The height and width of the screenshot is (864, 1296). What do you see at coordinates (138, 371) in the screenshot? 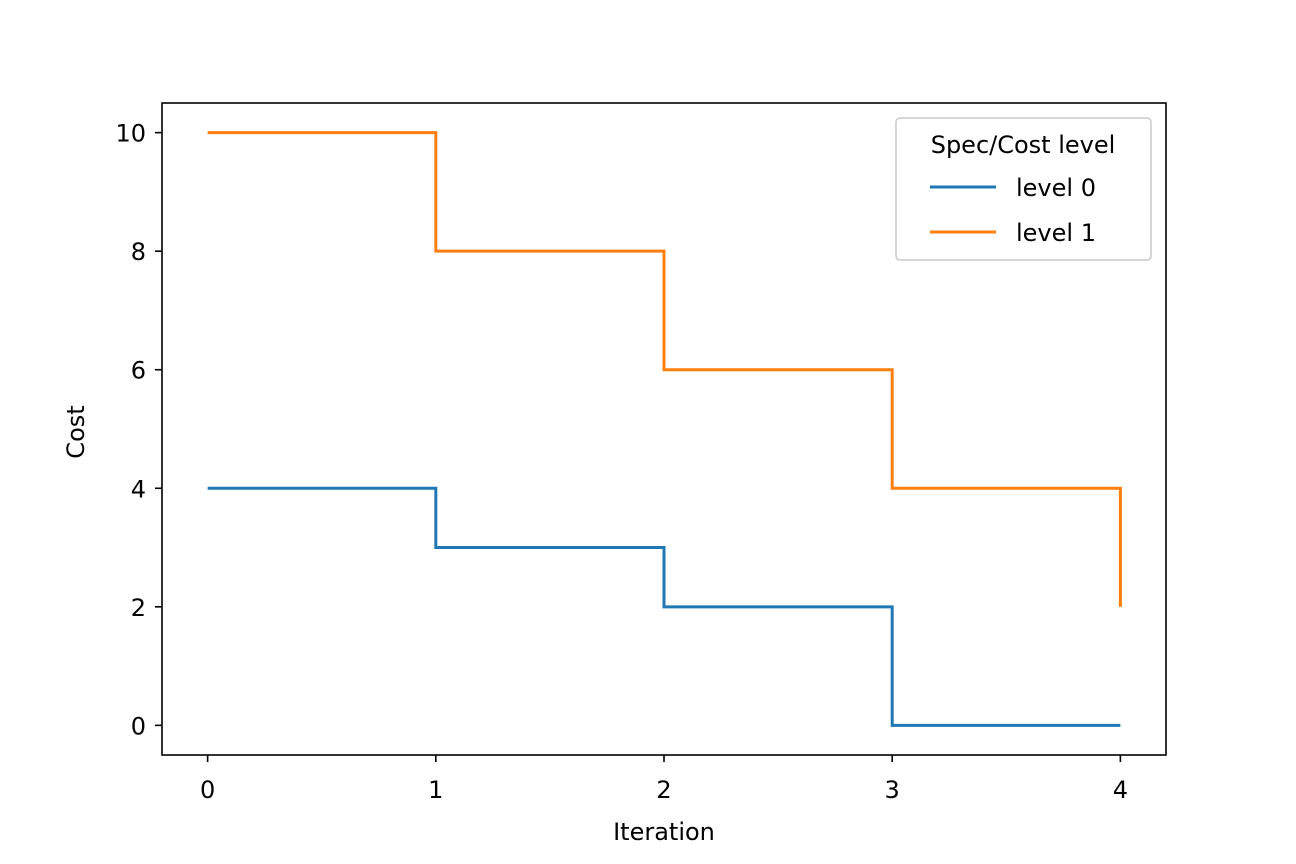
I see `y-tick-label: 6` at bounding box center [138, 371].